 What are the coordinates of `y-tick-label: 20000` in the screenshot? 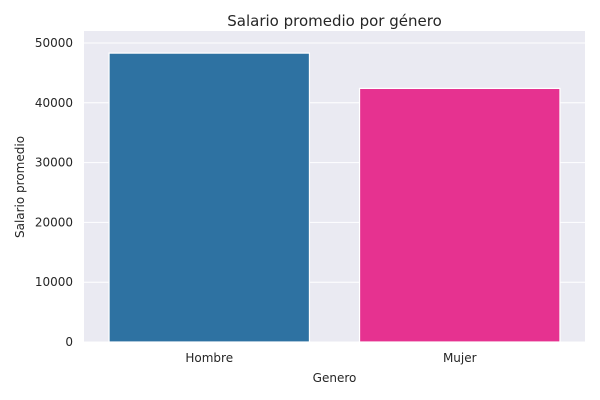 It's located at (54, 222).